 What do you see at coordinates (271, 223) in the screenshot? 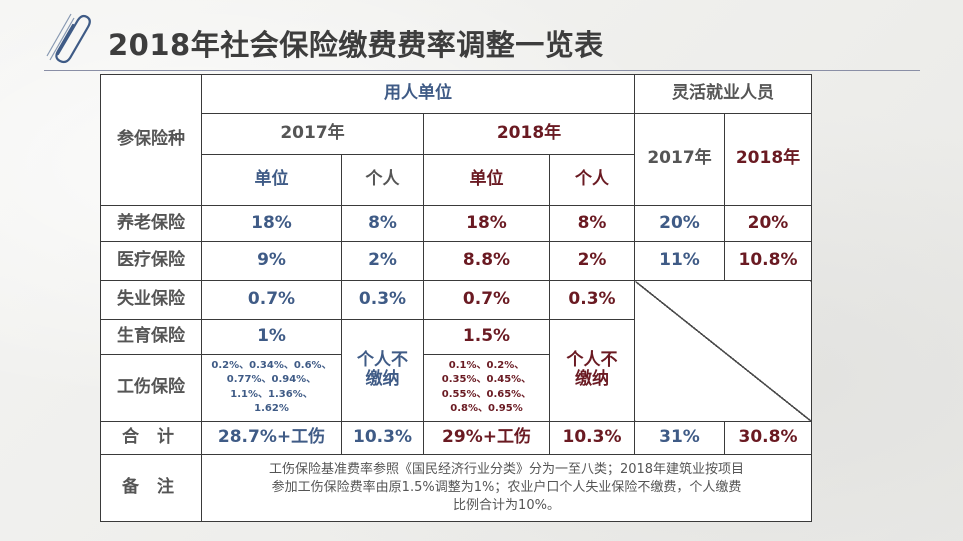
I see `pension-unit-2017: 18%` at bounding box center [271, 223].